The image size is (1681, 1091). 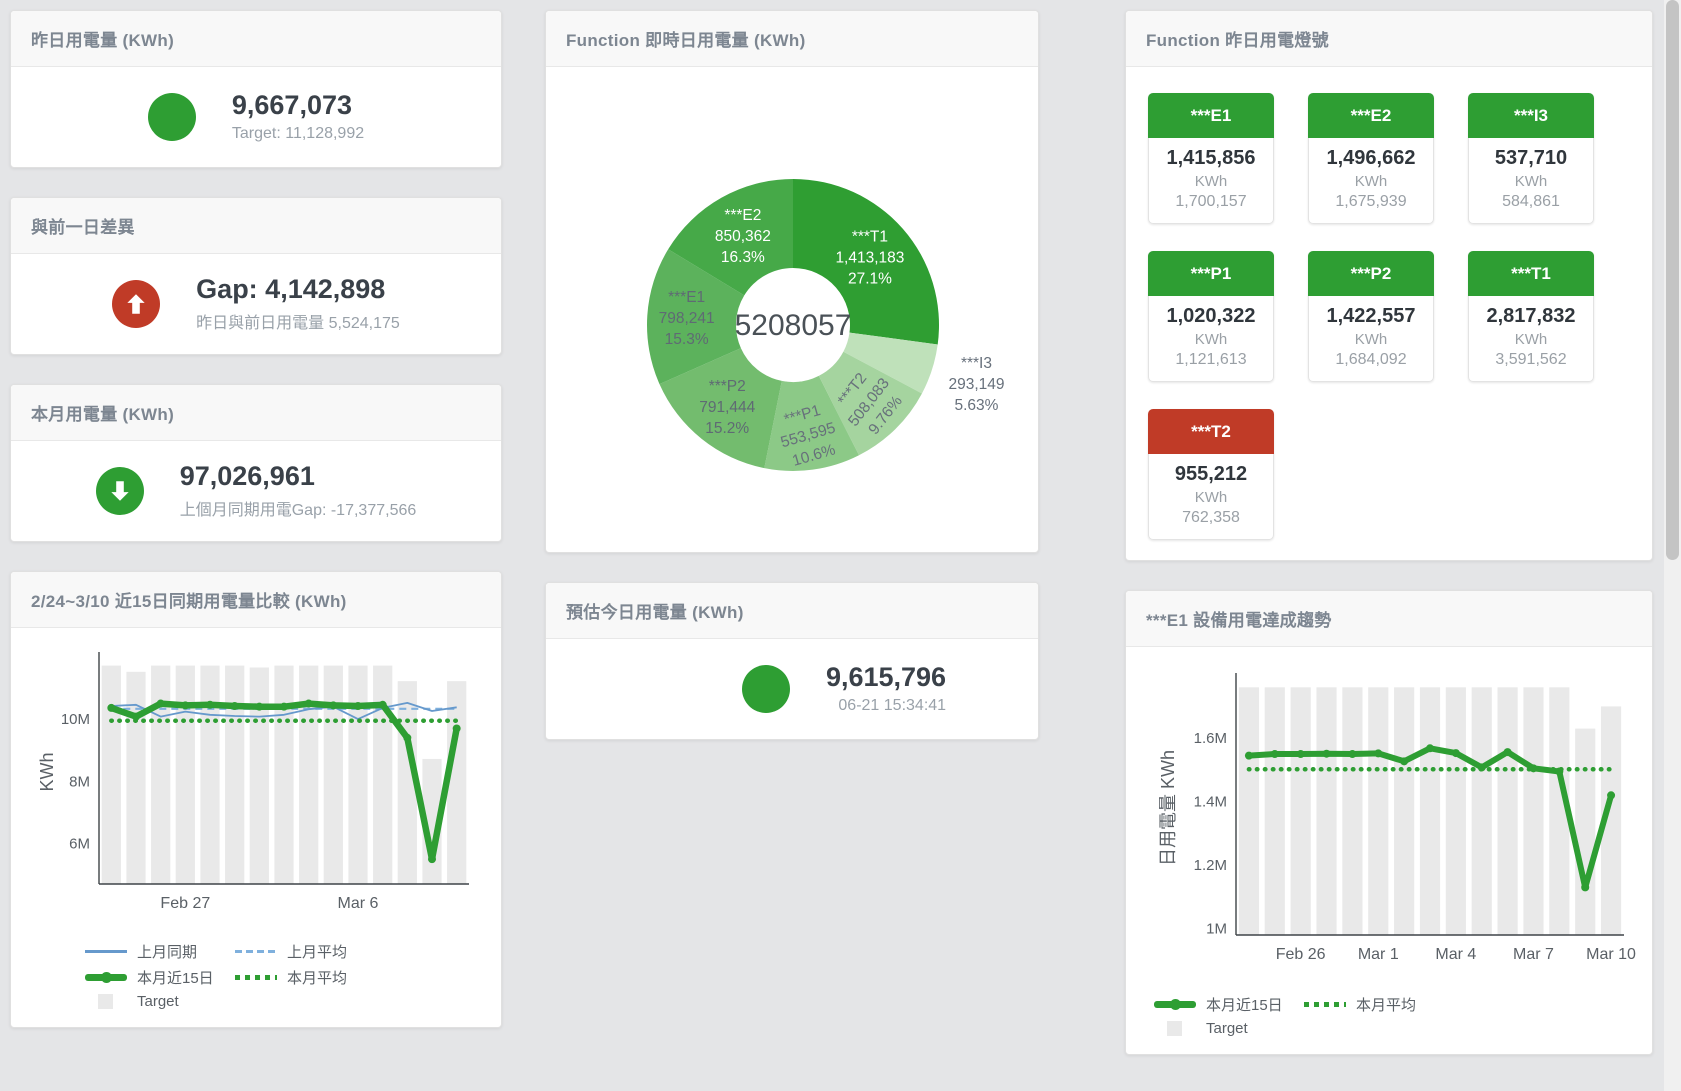 I want to click on tile-value: 1,422,557, so click(x=1371, y=316).